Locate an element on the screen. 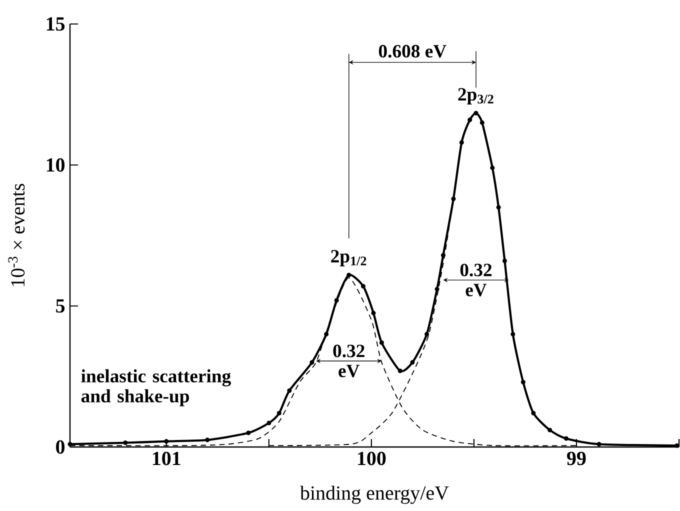 The height and width of the screenshot is (511, 680). x-axis-title: binding energy/eV is located at coordinates (374, 495).